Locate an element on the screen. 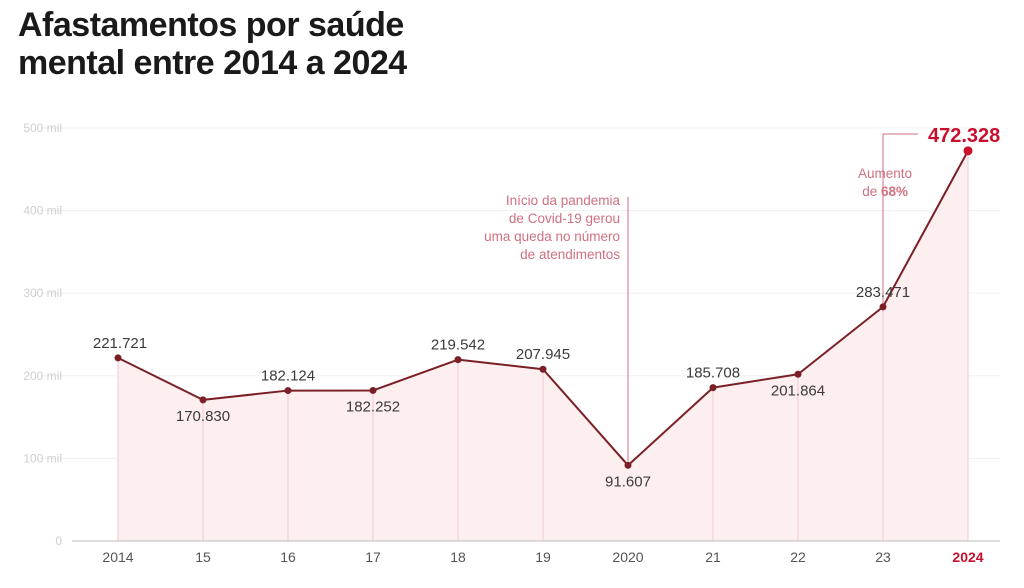  y-tick-label: 0 is located at coordinates (58, 541).